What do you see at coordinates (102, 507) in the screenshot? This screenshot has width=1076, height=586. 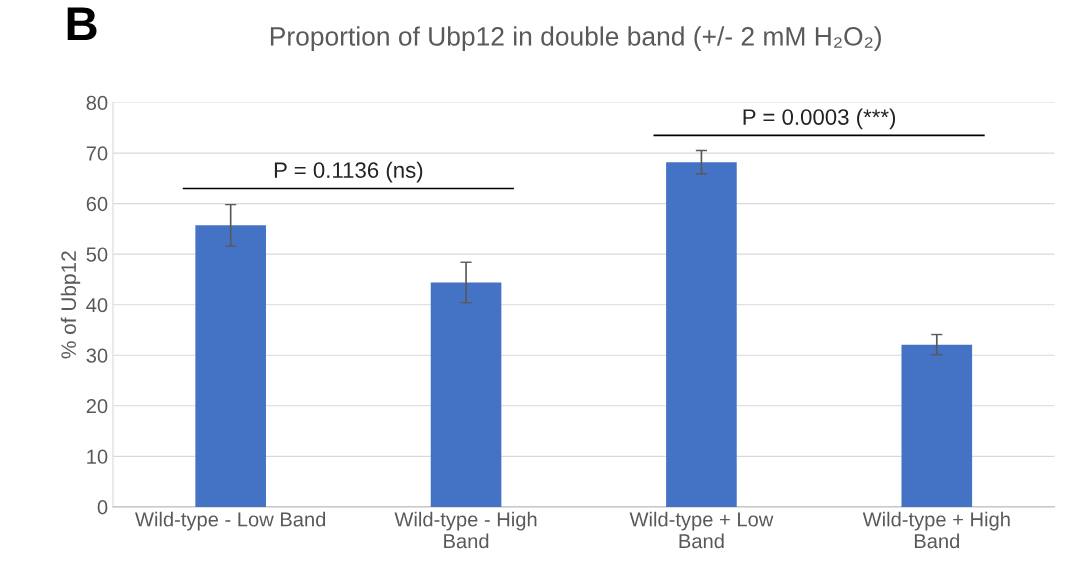 I see `y-tick-label: 0` at bounding box center [102, 507].